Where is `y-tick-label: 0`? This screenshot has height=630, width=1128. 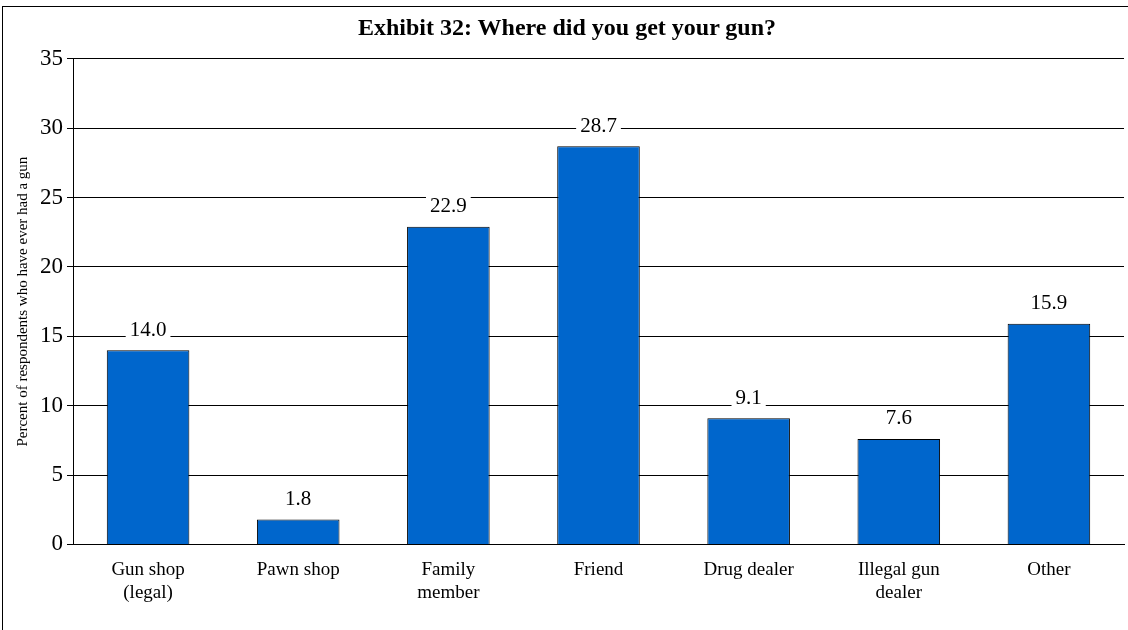
y-tick-label: 0 is located at coordinates (57, 543).